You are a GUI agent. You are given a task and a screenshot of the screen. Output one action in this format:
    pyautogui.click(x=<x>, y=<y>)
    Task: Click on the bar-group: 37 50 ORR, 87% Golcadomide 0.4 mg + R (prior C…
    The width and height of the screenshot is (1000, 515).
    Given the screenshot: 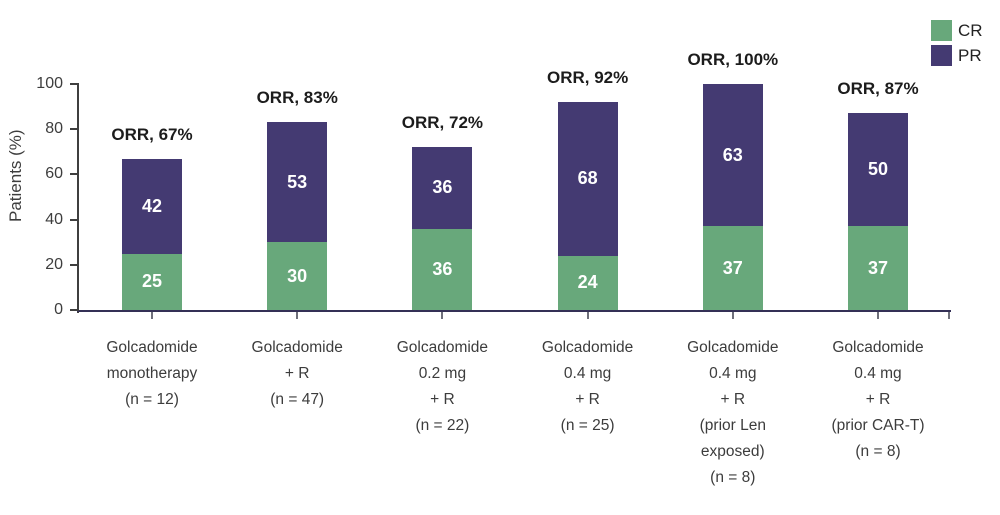 What is the action you would take?
    pyautogui.click(x=878, y=269)
    